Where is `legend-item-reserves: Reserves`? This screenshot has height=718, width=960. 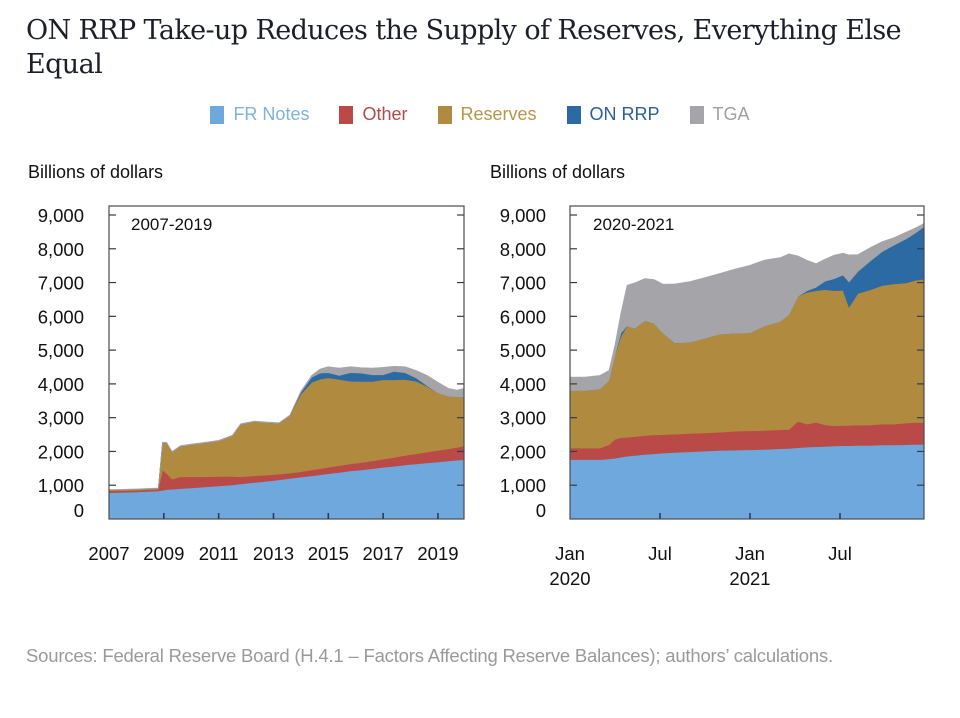 legend-item-reserves: Reserves is located at coordinates (487, 114).